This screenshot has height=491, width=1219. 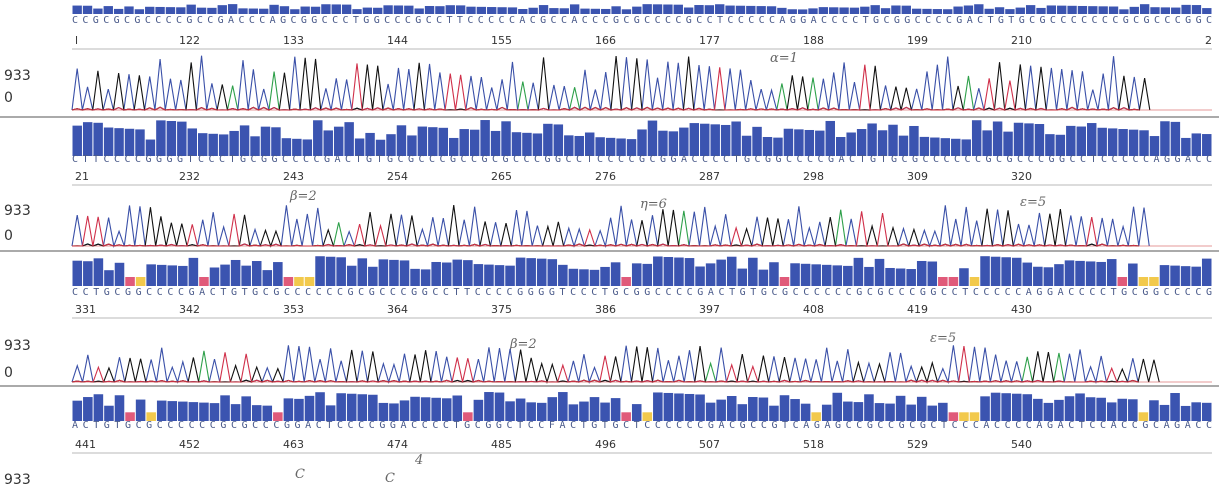 What do you see at coordinates (1021, 176) in the screenshot?
I see `position-label: 320` at bounding box center [1021, 176].